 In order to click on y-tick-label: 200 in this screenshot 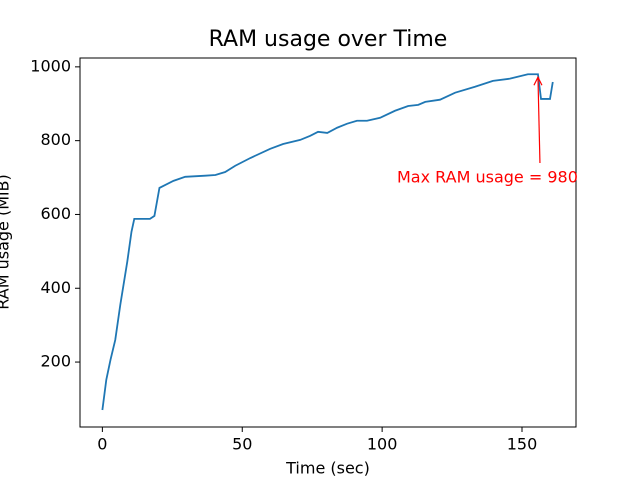, I will do `click(55, 361)`.